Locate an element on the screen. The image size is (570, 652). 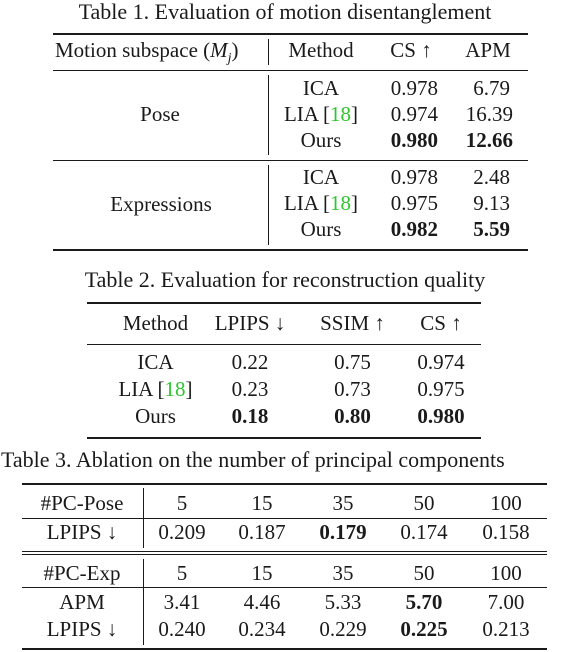
table1-header-cs: CS ↑ is located at coordinates (411, 50).